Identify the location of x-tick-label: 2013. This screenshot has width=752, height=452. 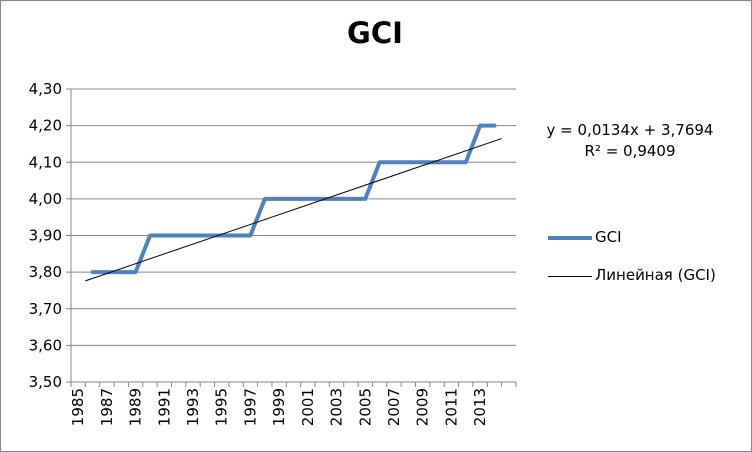
(480, 407).